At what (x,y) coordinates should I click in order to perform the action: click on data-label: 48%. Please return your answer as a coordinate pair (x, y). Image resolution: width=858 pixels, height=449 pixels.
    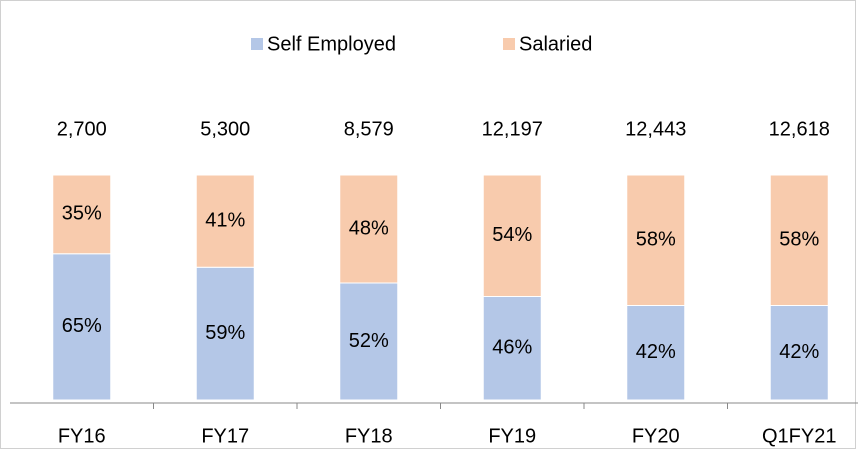
    Looking at the image, I should click on (369, 228).